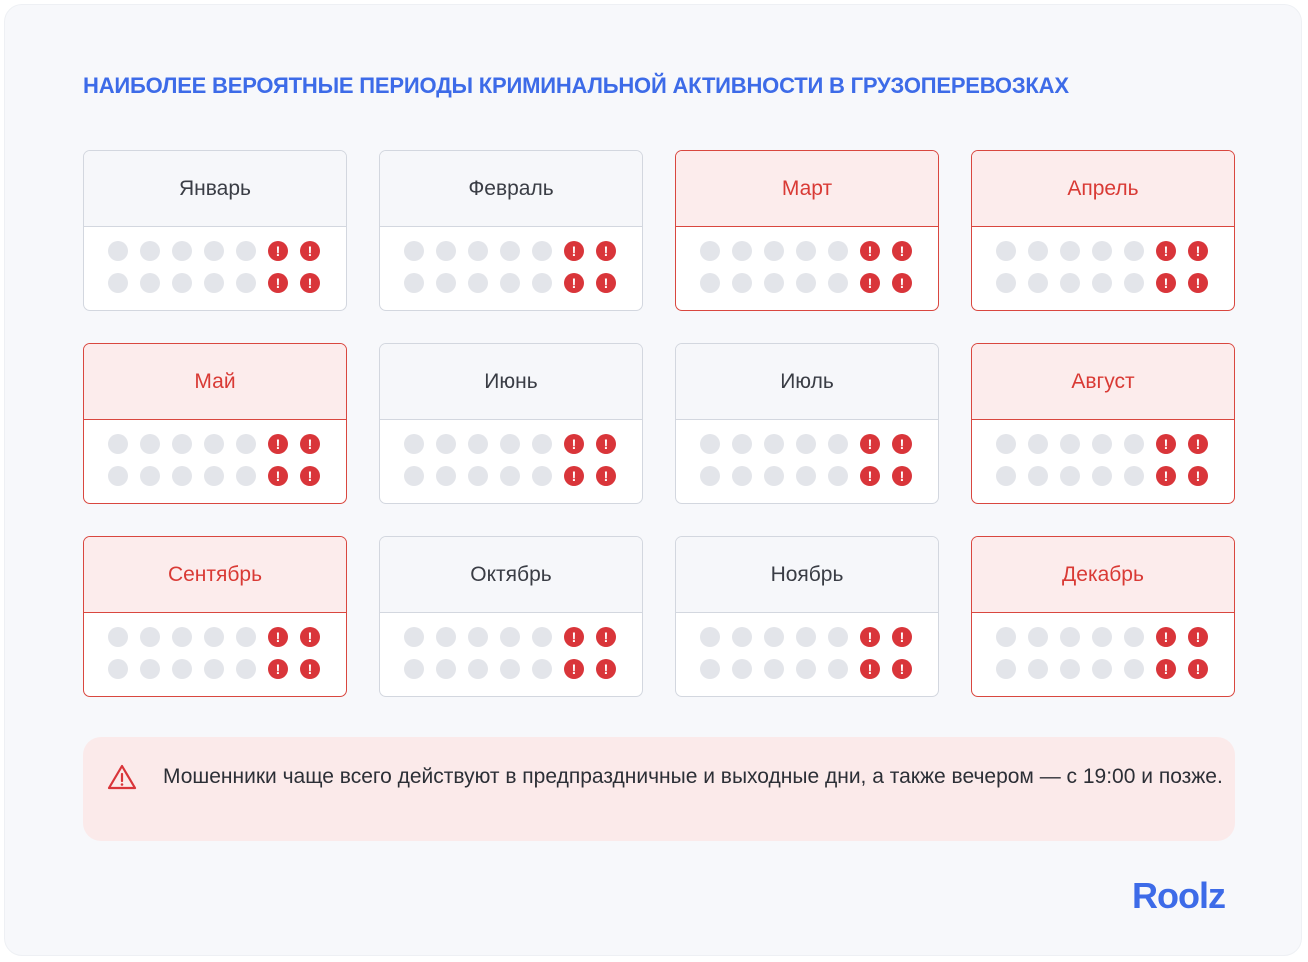 This screenshot has width=1308, height=962. What do you see at coordinates (807, 616) in the screenshot?
I see `month-card: Ноябрь!!!!` at bounding box center [807, 616].